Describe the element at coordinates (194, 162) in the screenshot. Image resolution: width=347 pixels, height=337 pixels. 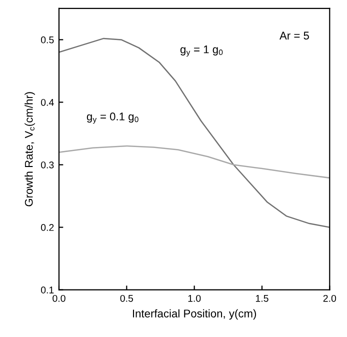
I see `line-series` at that location.